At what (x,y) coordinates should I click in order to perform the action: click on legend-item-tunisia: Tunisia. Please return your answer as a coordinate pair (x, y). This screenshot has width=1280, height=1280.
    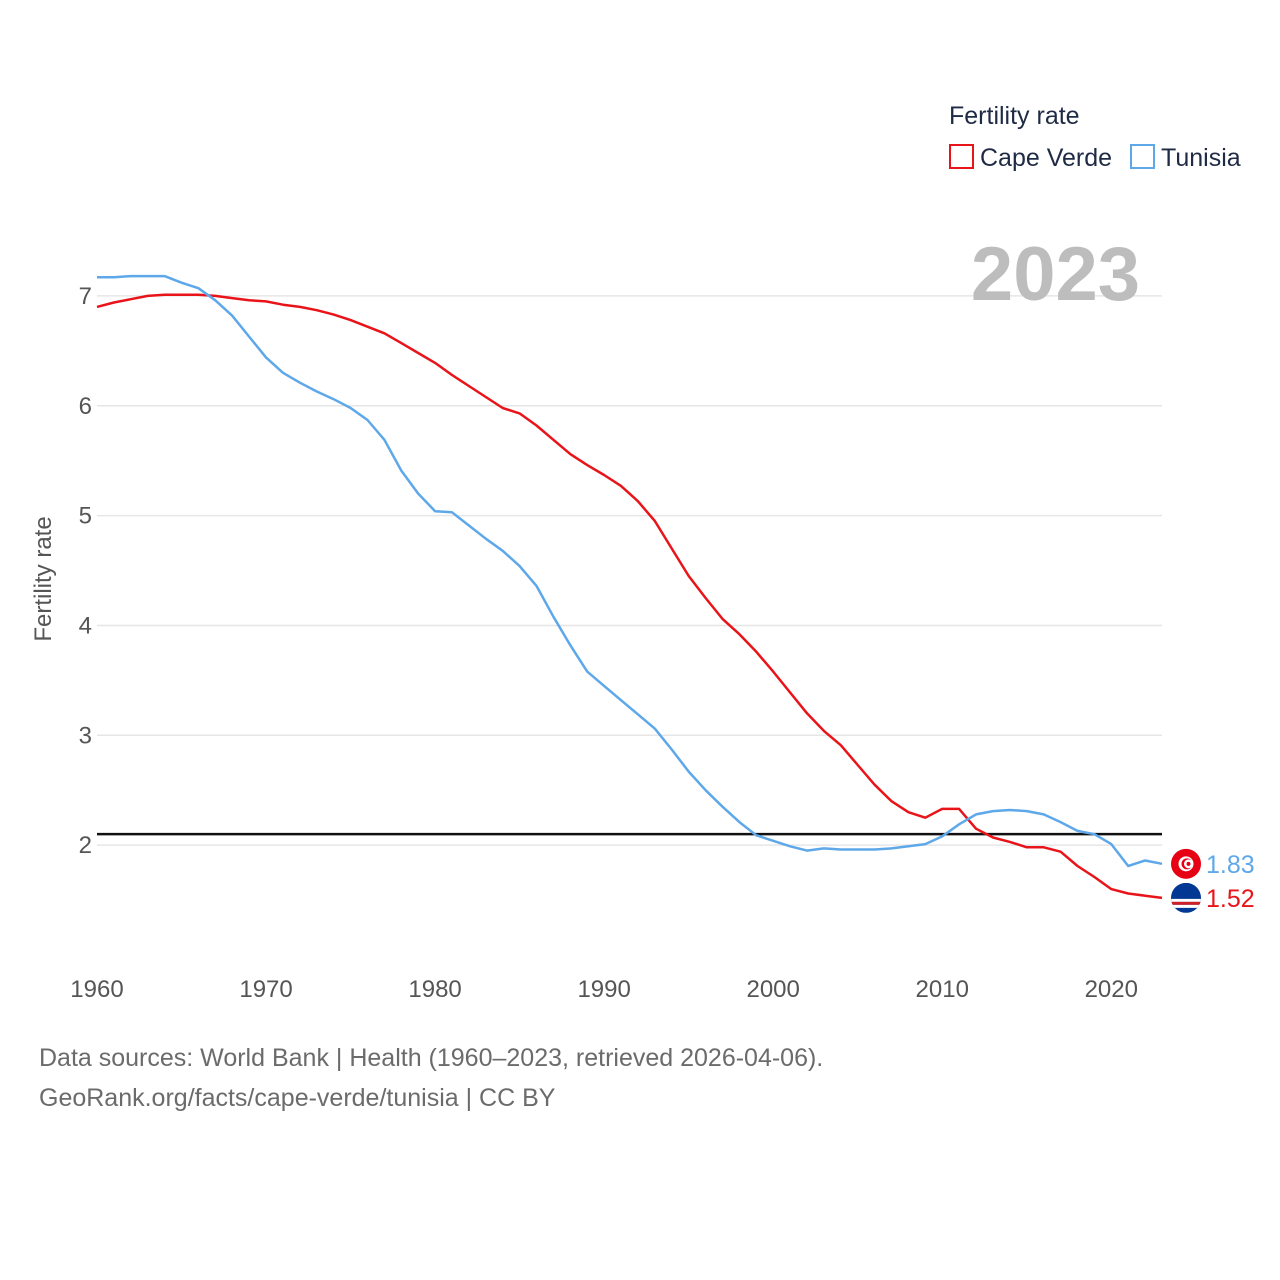
    Looking at the image, I should click on (1185, 158).